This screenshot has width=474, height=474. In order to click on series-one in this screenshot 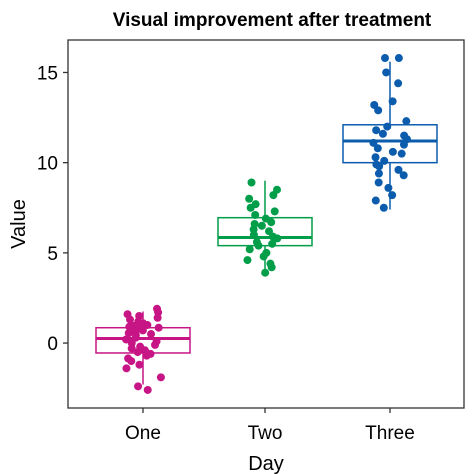, I will do `click(143, 349)`.